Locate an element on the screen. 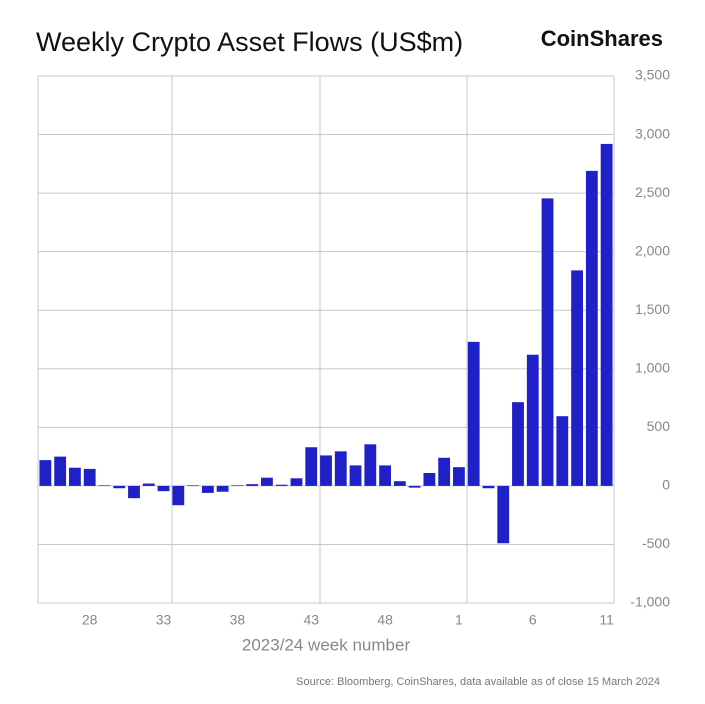  x-tick-label: 43 is located at coordinates (311, 620).